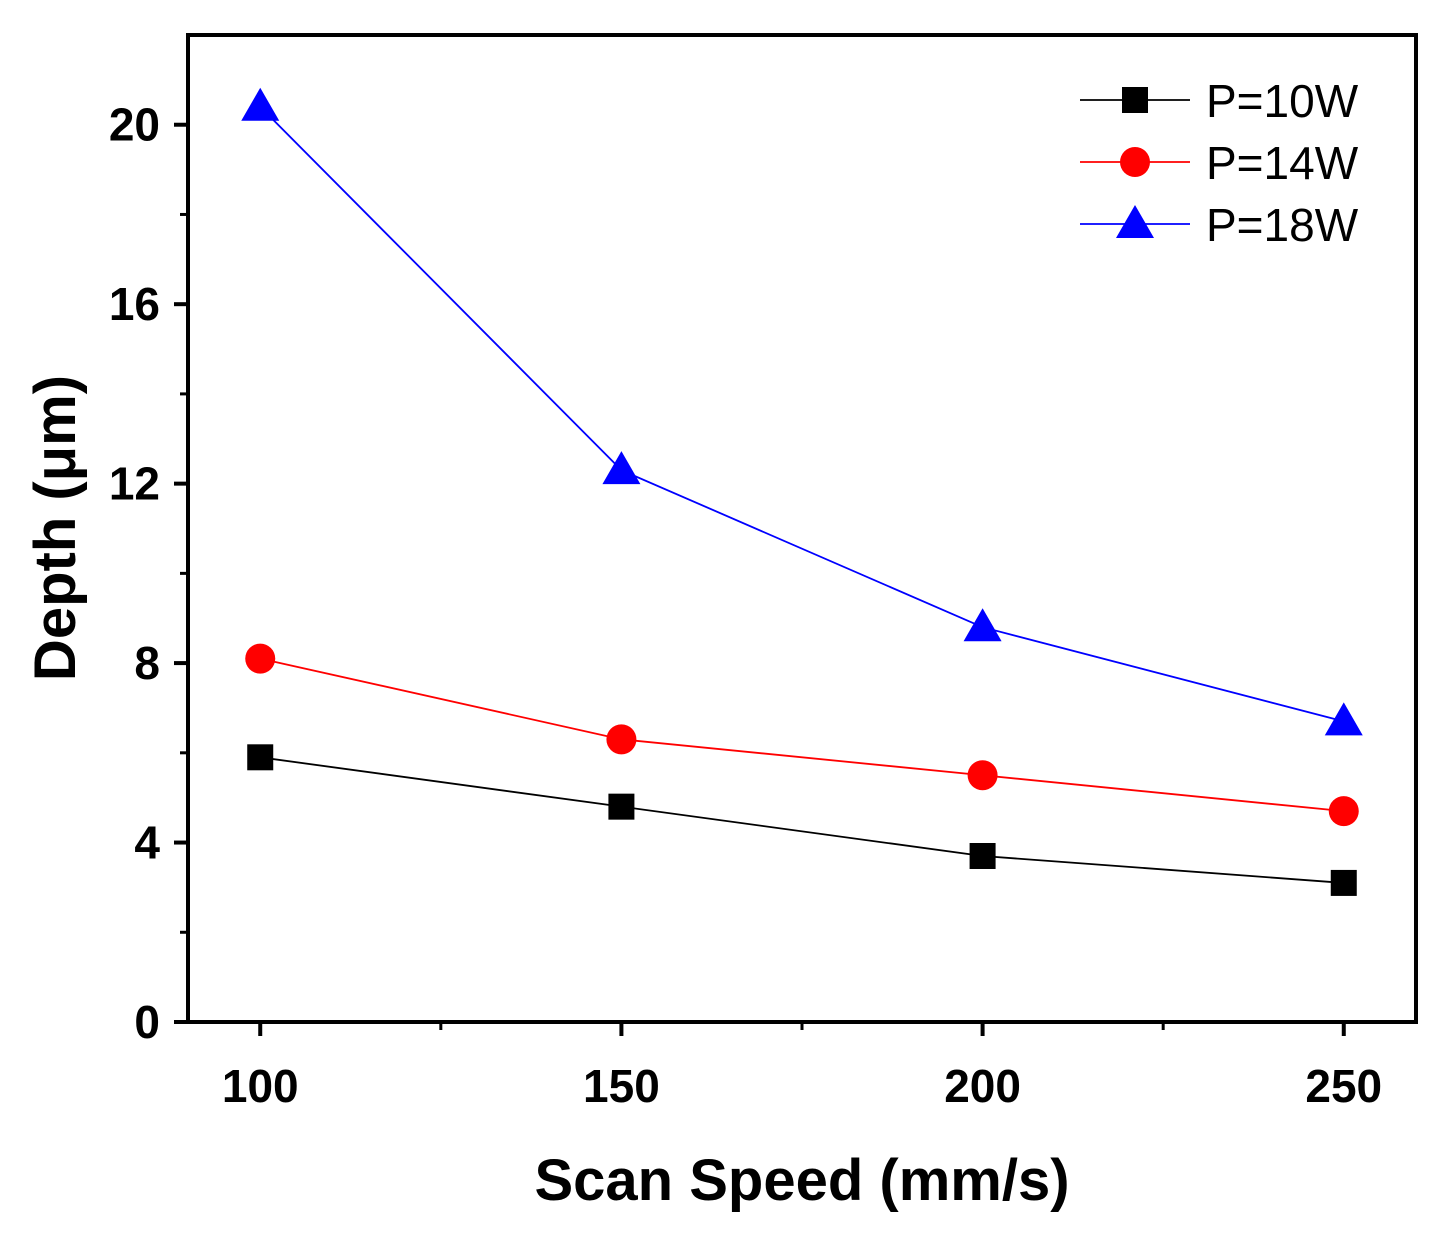 The image size is (1450, 1237). I want to click on x-tick-label: 100, so click(260, 1086).